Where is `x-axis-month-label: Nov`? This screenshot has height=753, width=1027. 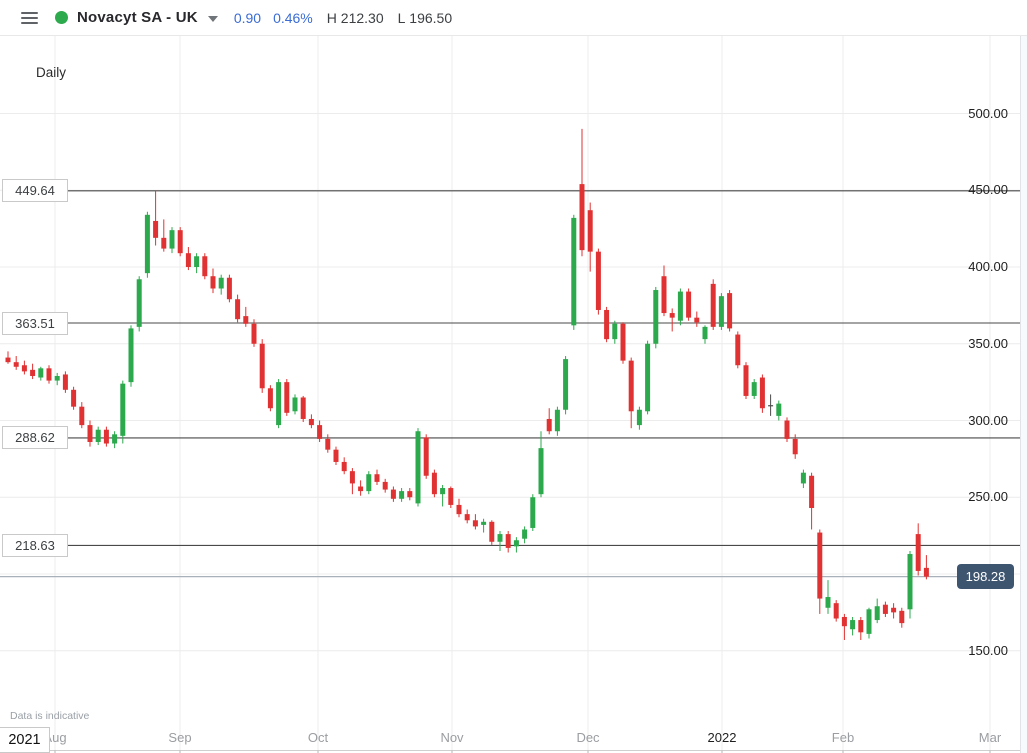 x-axis-month-label: Nov is located at coordinates (452, 737).